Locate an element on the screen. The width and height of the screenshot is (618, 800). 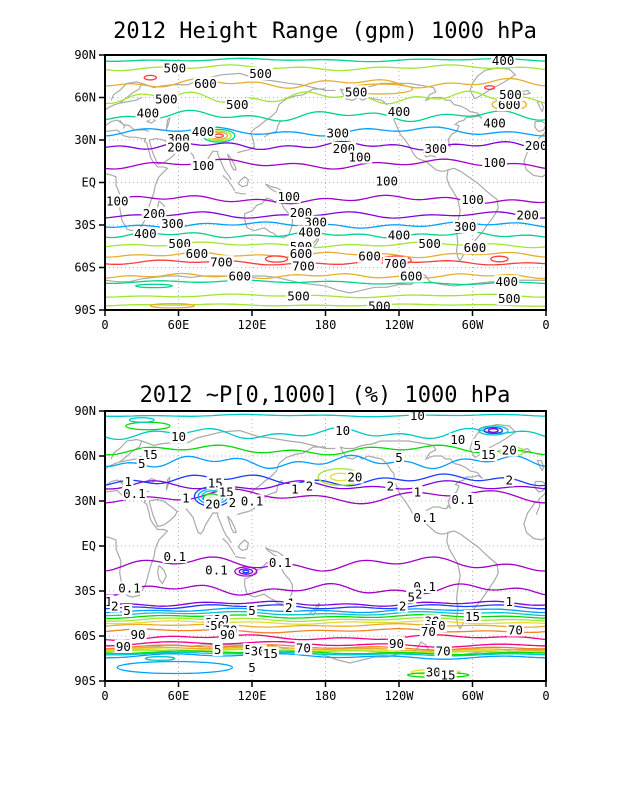
contour-label: 1 is located at coordinates (509, 601).